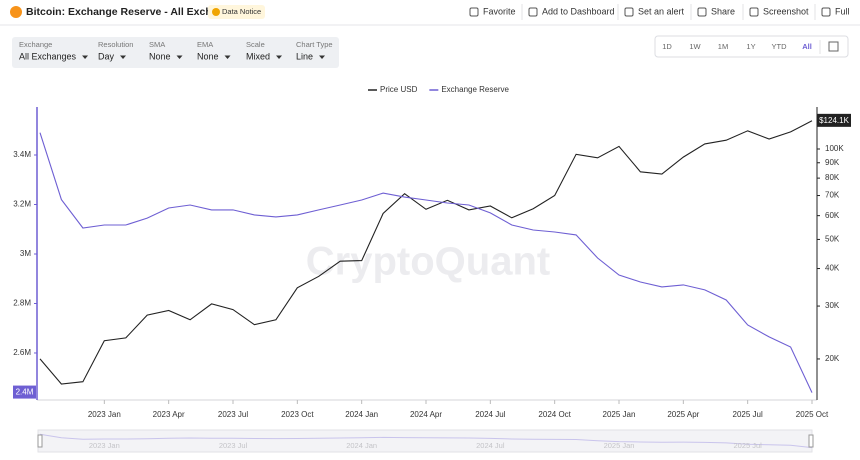  What do you see at coordinates (490, 414) in the screenshot?
I see `x-tick-label: 2024 Jul` at bounding box center [490, 414].